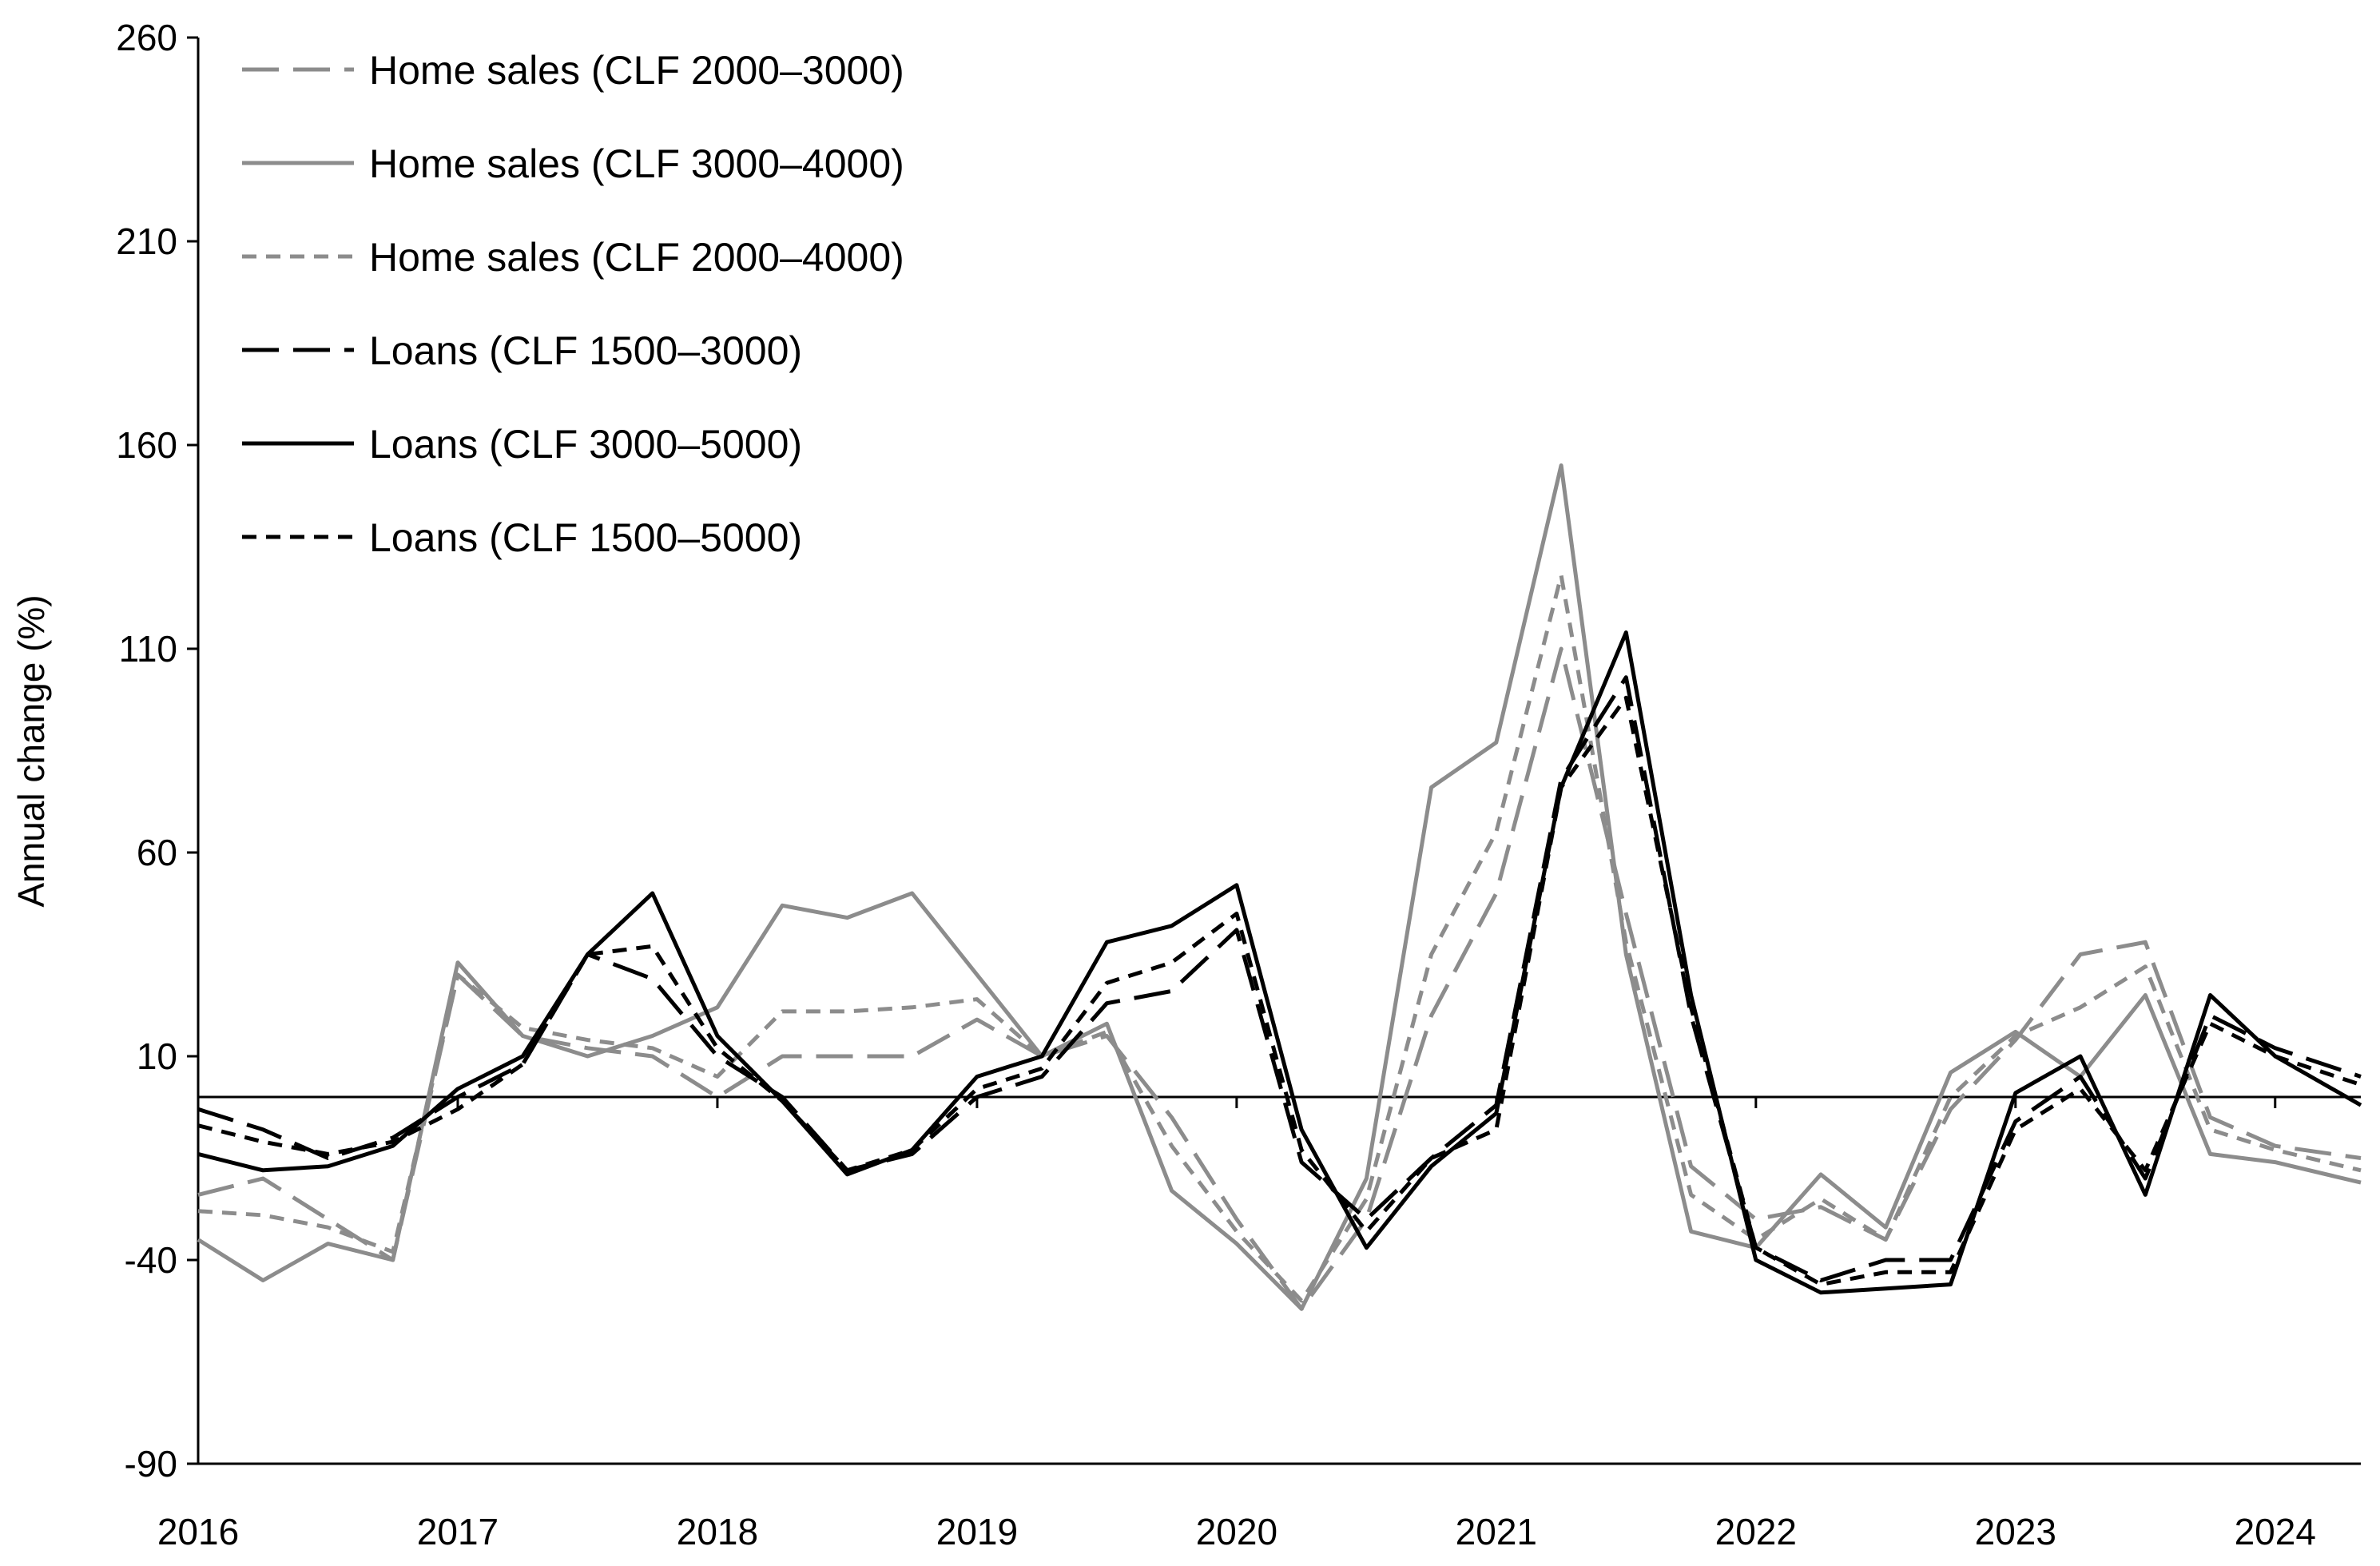 This screenshot has height=1566, width=2380. What do you see at coordinates (146, 38) in the screenshot?
I see `y-tick-label: 260` at bounding box center [146, 38].